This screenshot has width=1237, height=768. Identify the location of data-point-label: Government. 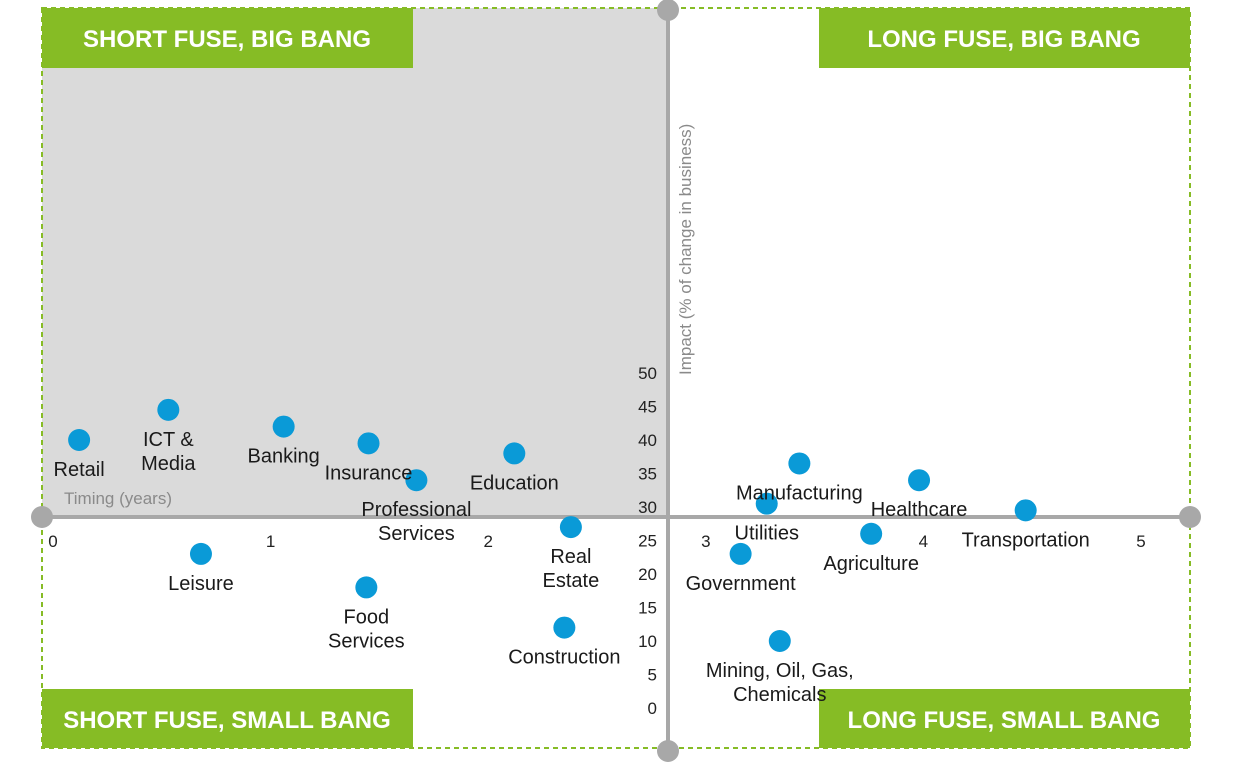
(741, 584).